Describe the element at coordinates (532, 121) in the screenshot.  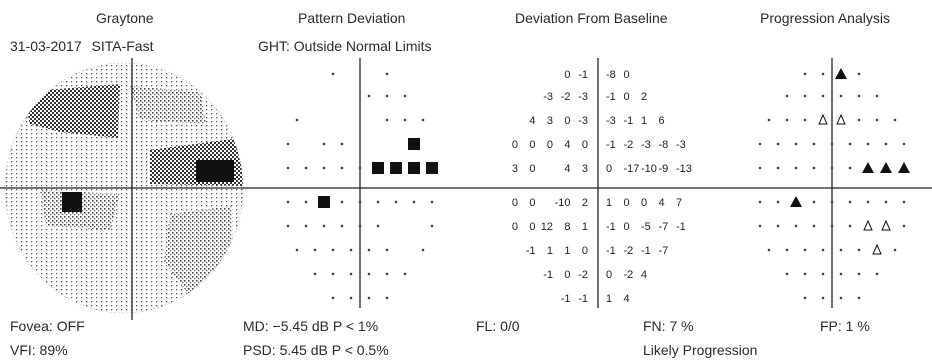
I see `baseline-value: 4` at that location.